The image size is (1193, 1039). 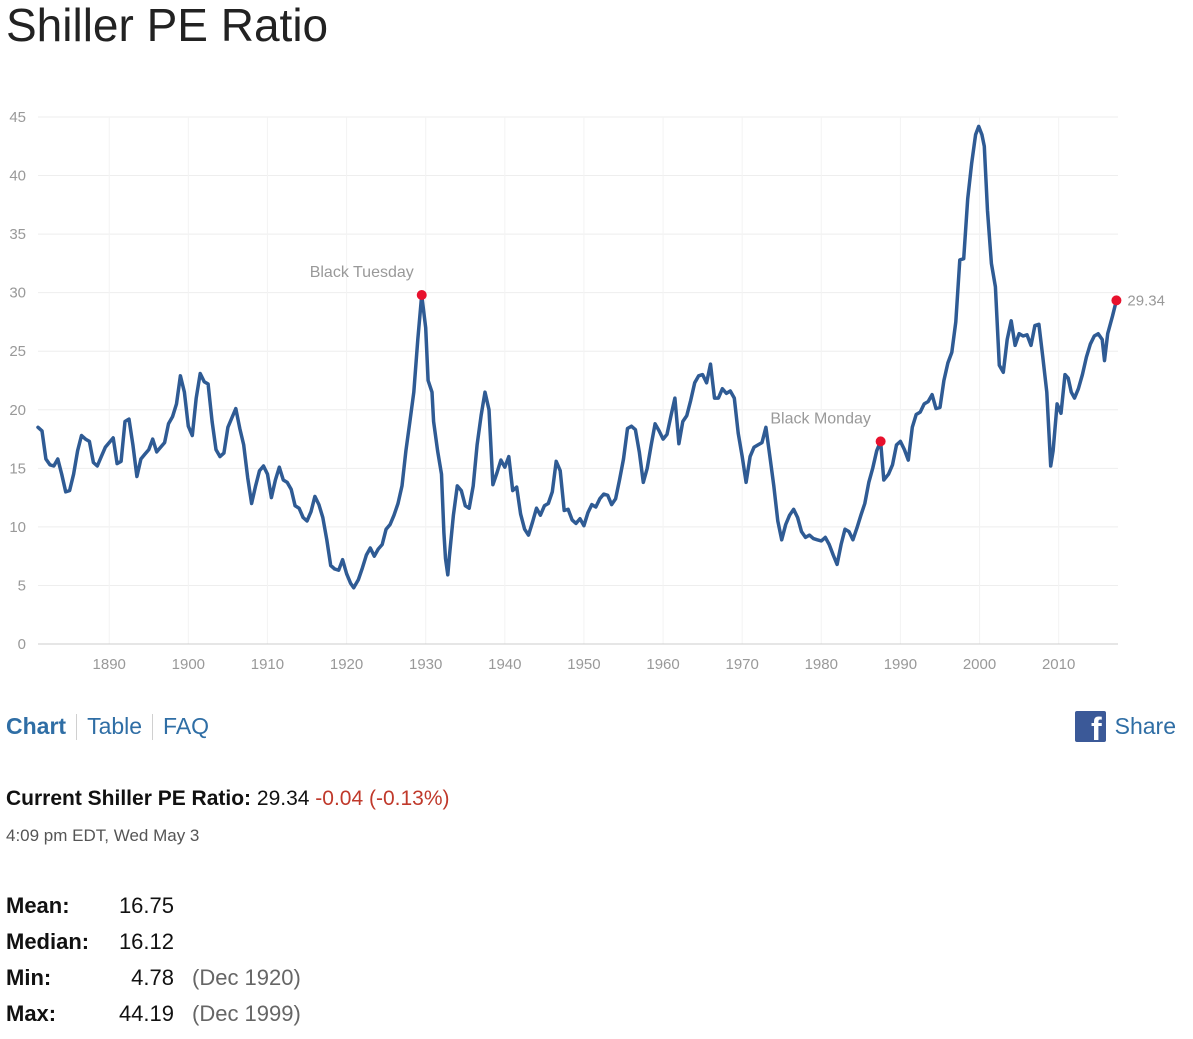 I want to click on stat-row-min: Min: 4.78 (Dec 1920), so click(x=153, y=983).